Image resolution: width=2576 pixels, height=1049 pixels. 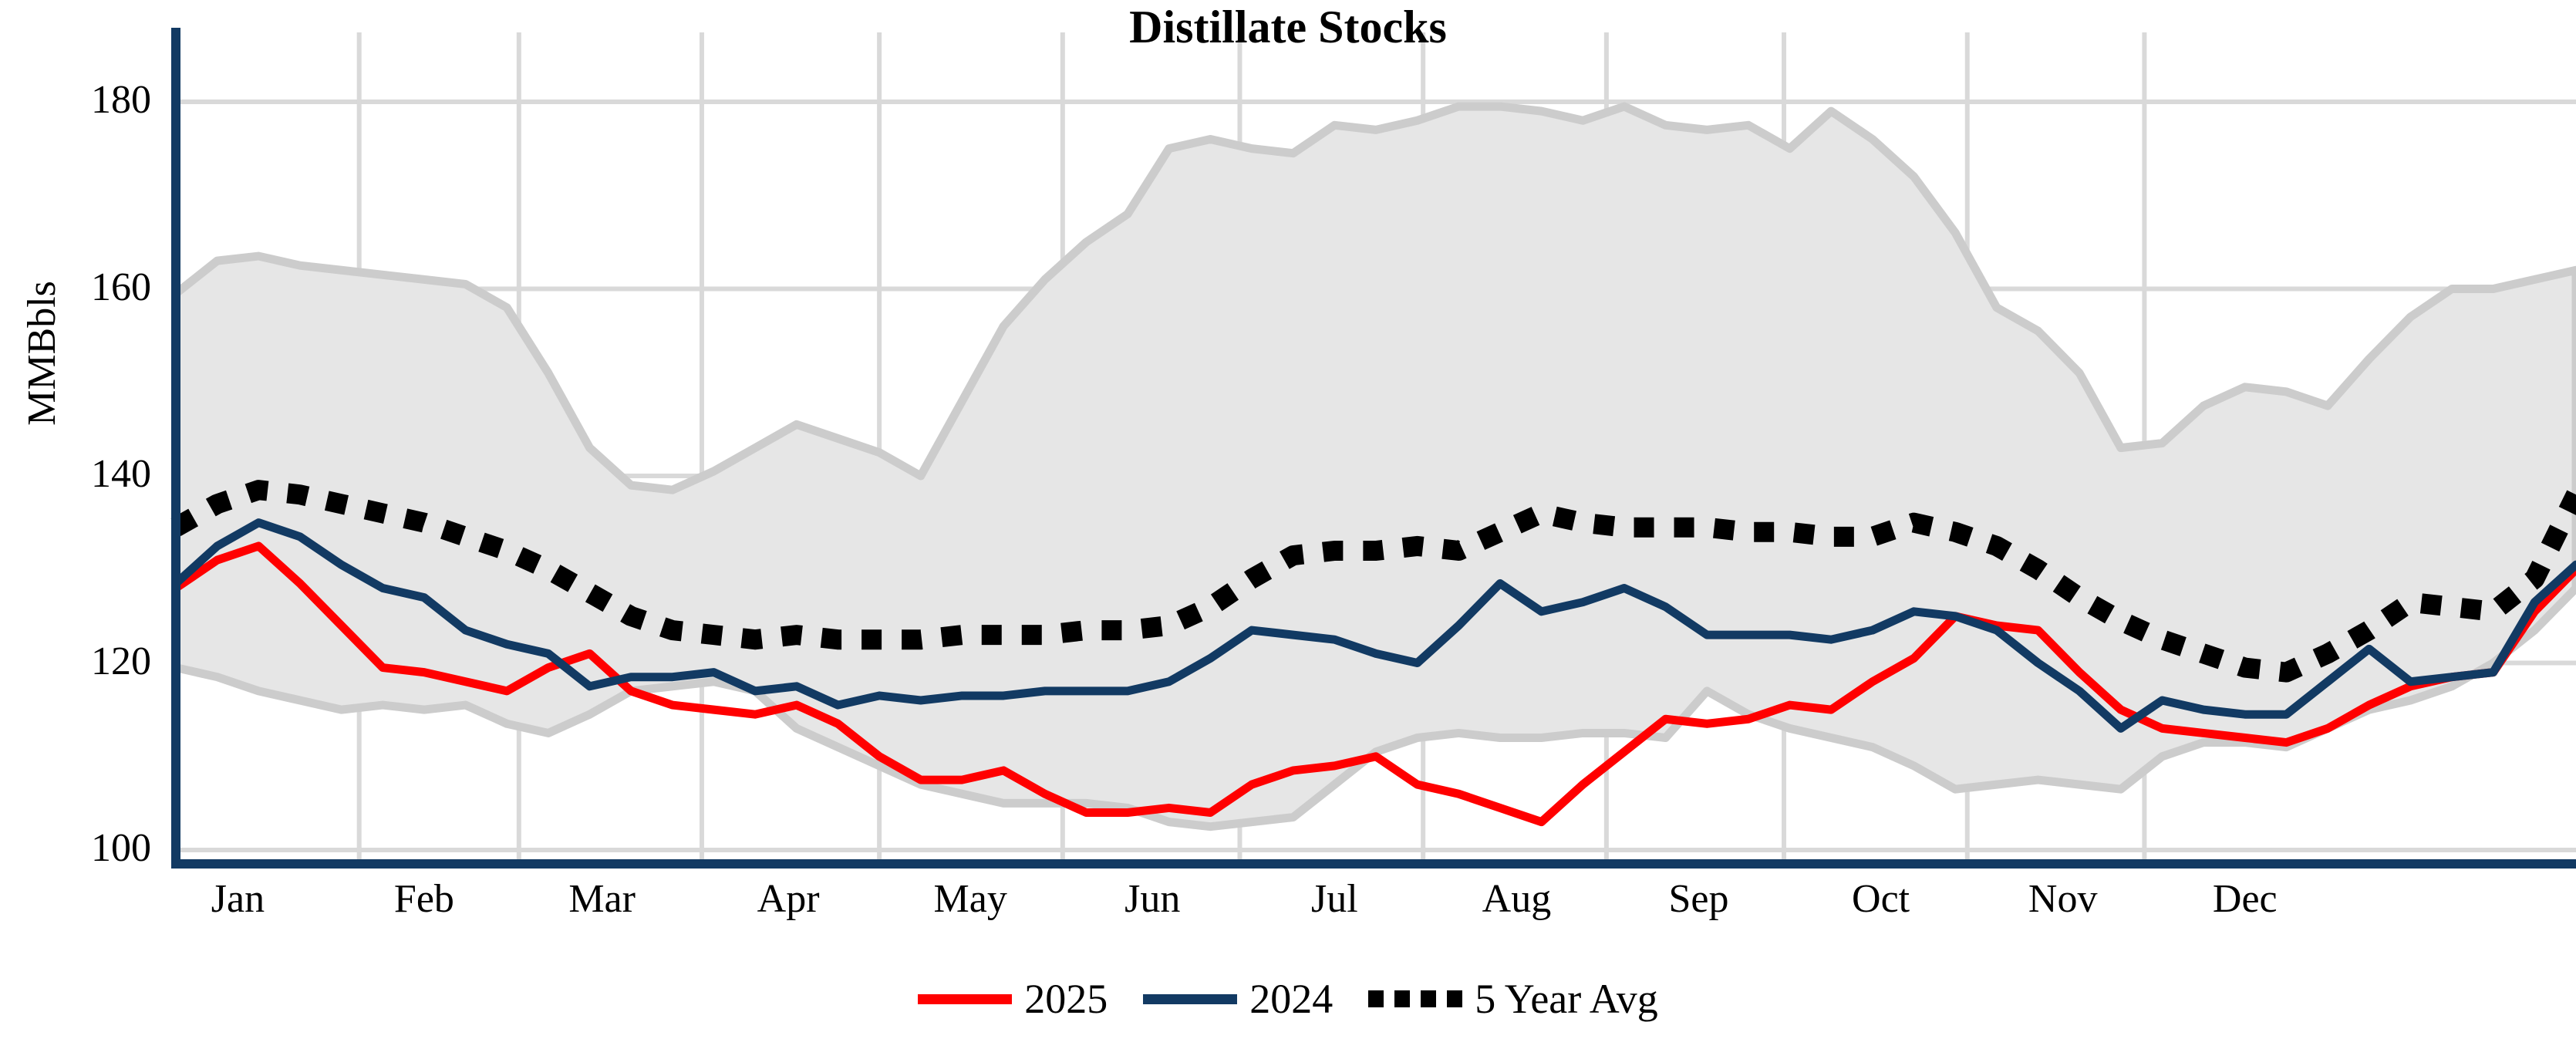 I want to click on y-tick-label: 180, so click(x=121, y=100).